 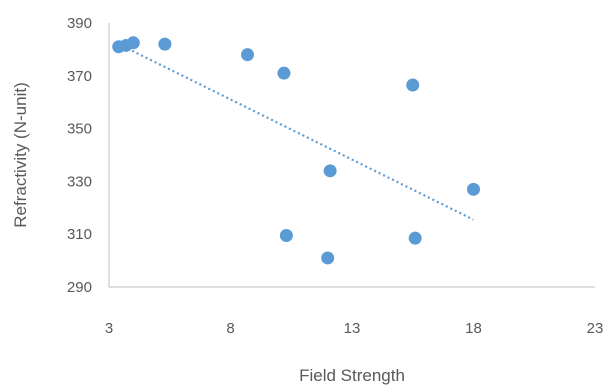 What do you see at coordinates (79, 129) in the screenshot?
I see `y-tick-label: 350` at bounding box center [79, 129].